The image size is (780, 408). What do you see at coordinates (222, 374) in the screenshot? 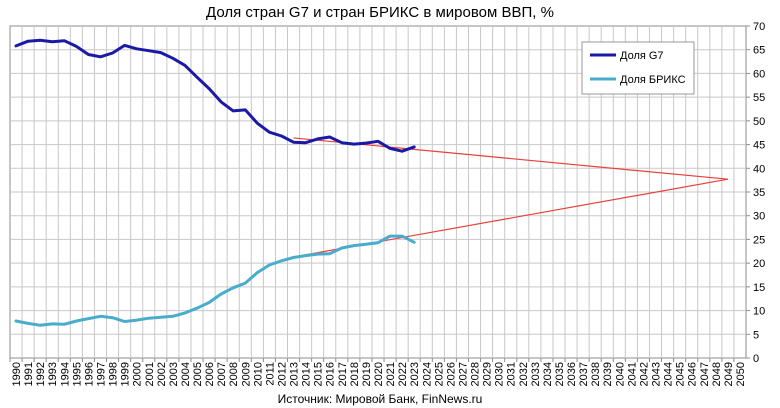
I see `x-tick-label: 2007` at bounding box center [222, 374].